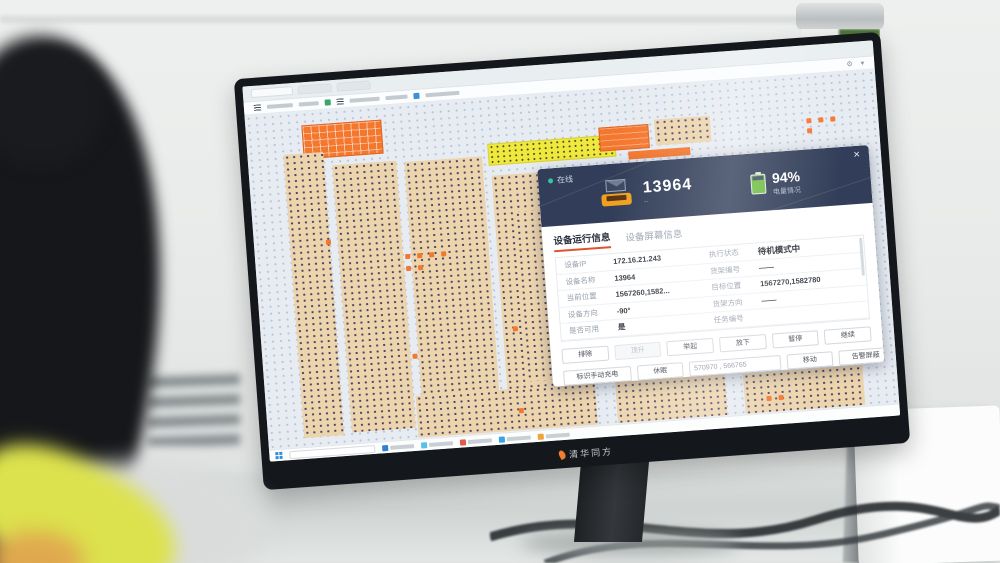 This screenshot has height=563, width=1000. What do you see at coordinates (726, 286) in the screenshot?
I see `row-label: 目标位置` at bounding box center [726, 286].